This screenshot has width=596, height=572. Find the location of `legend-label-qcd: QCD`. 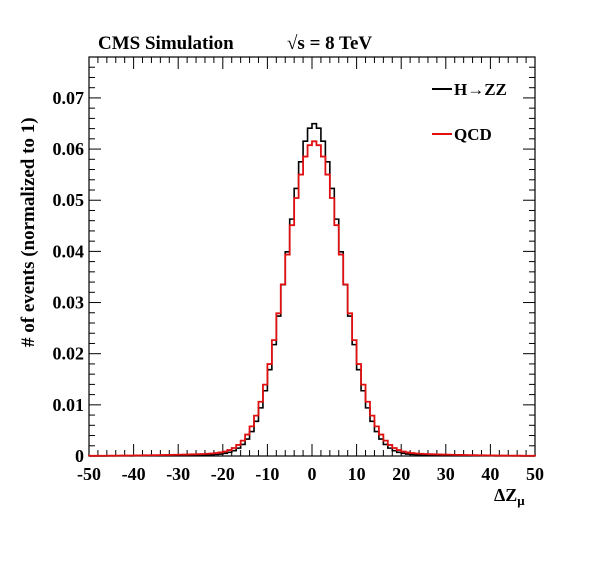

legend-label-qcd: QCD is located at coordinates (473, 134).